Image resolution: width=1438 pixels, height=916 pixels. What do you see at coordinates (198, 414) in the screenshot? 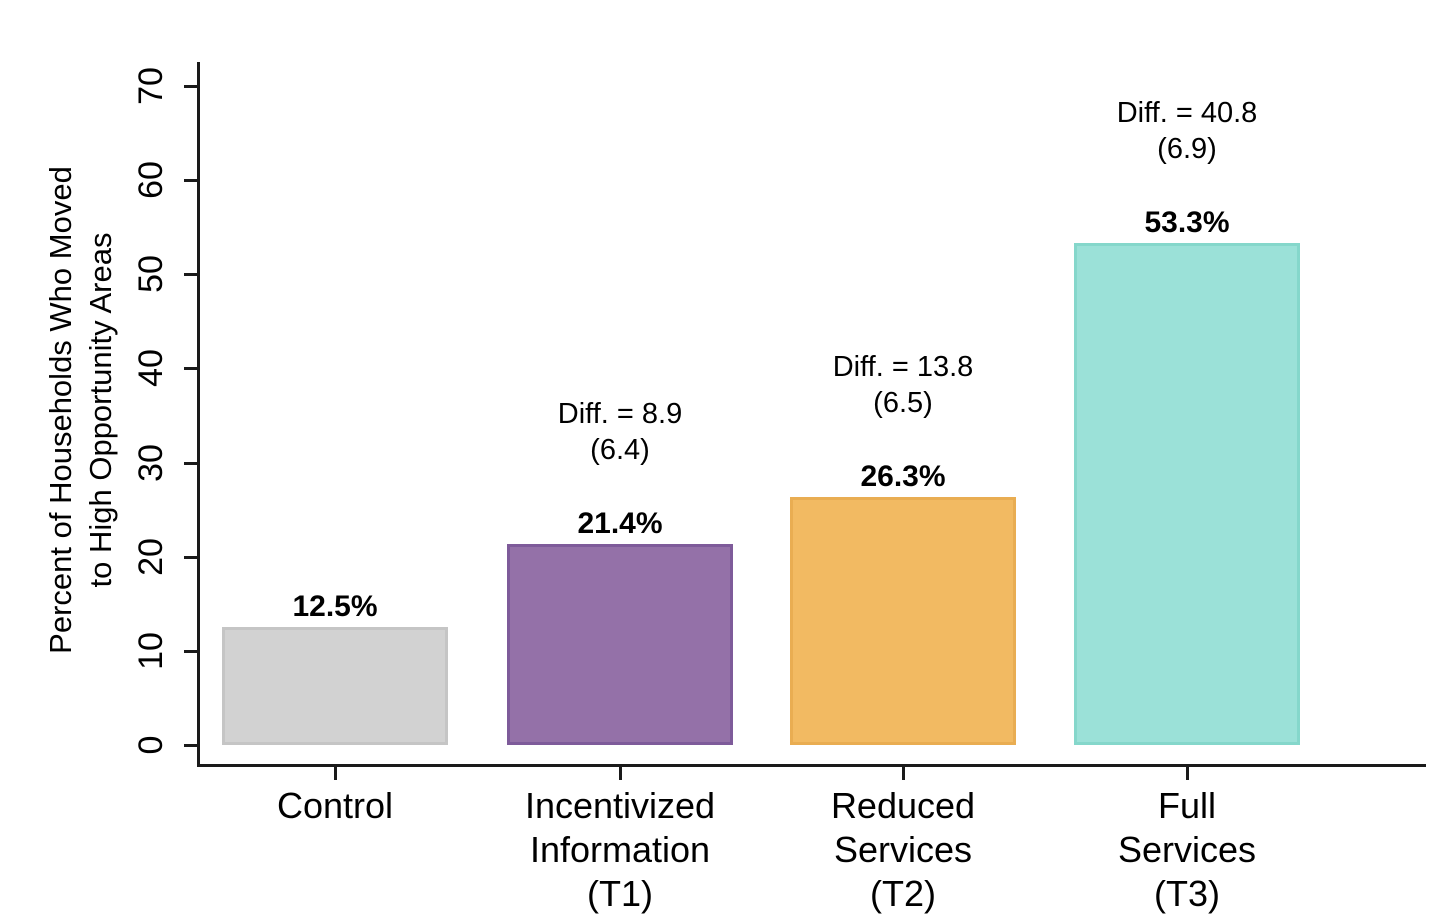
I see `y-axis-line` at bounding box center [198, 414].